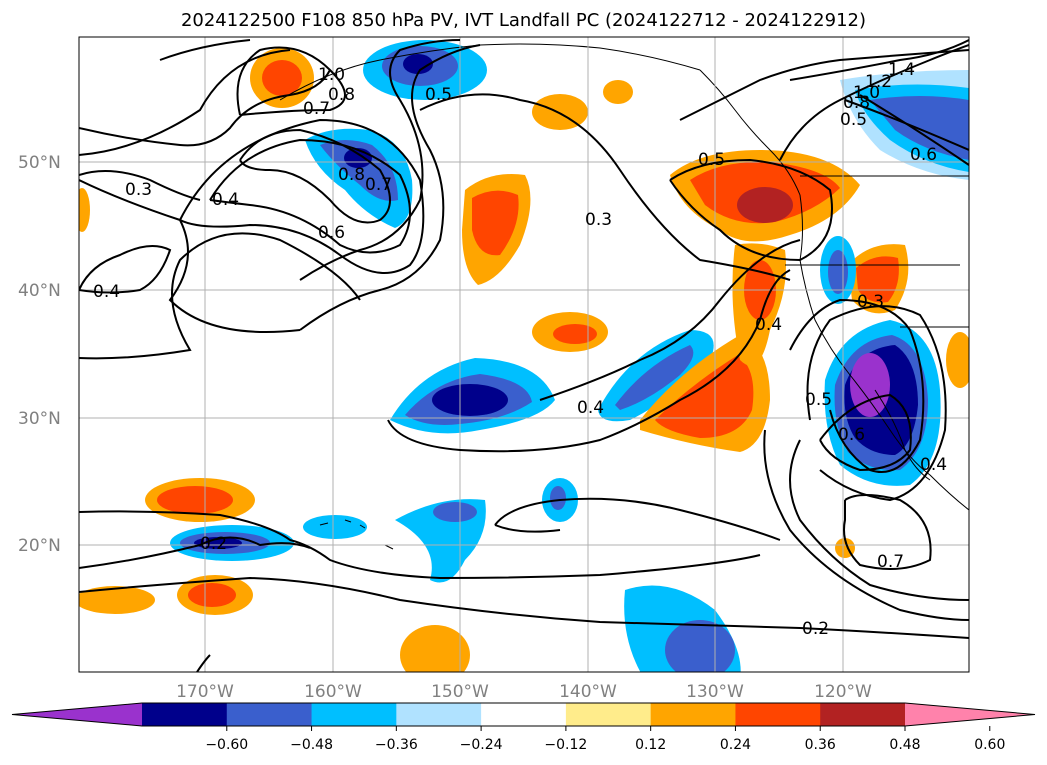 This screenshot has width=1047, height=765. I want to click on baja-california, so click(902, 435).